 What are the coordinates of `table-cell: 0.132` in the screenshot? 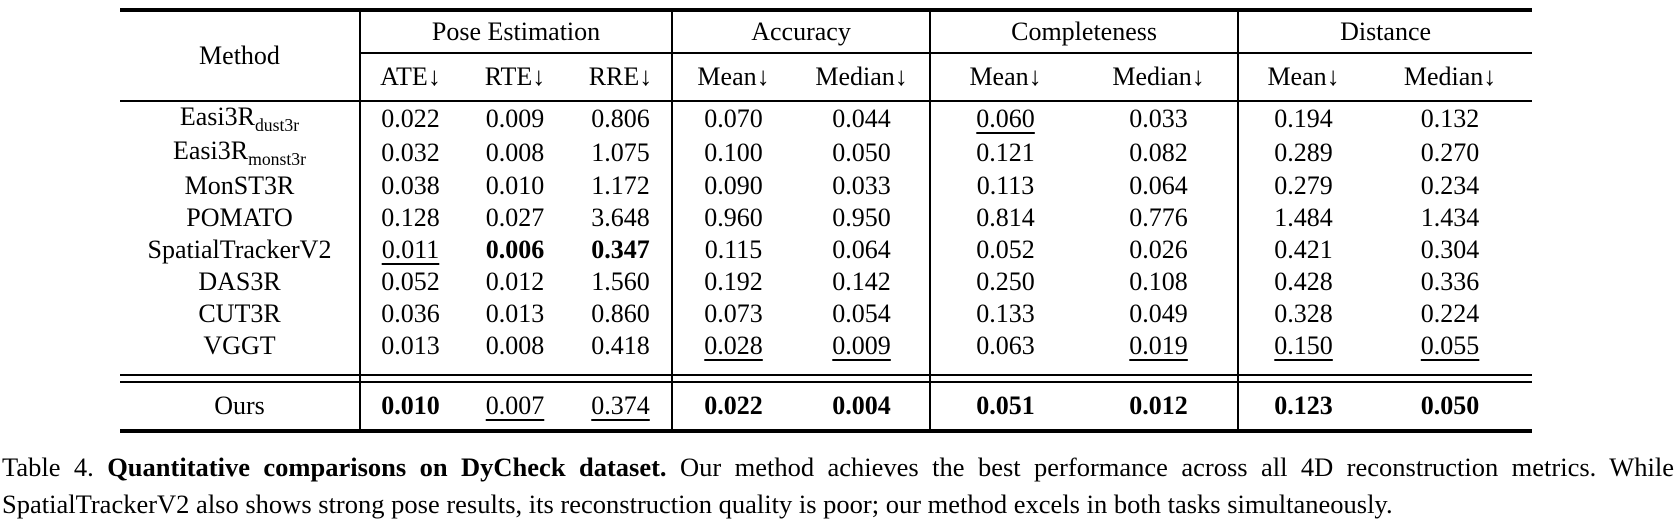 It's located at (1450, 118).